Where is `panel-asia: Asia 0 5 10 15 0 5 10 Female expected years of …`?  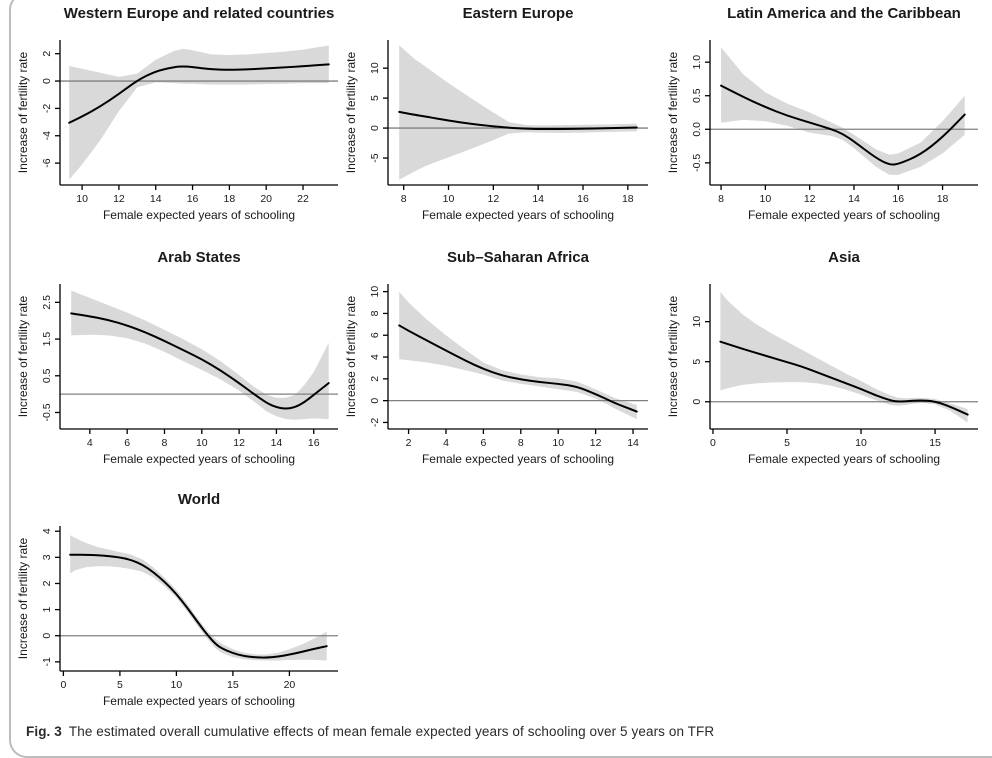 panel-asia: Asia 0 5 10 15 0 5 10 Female expected years of … is located at coordinates (826, 362).